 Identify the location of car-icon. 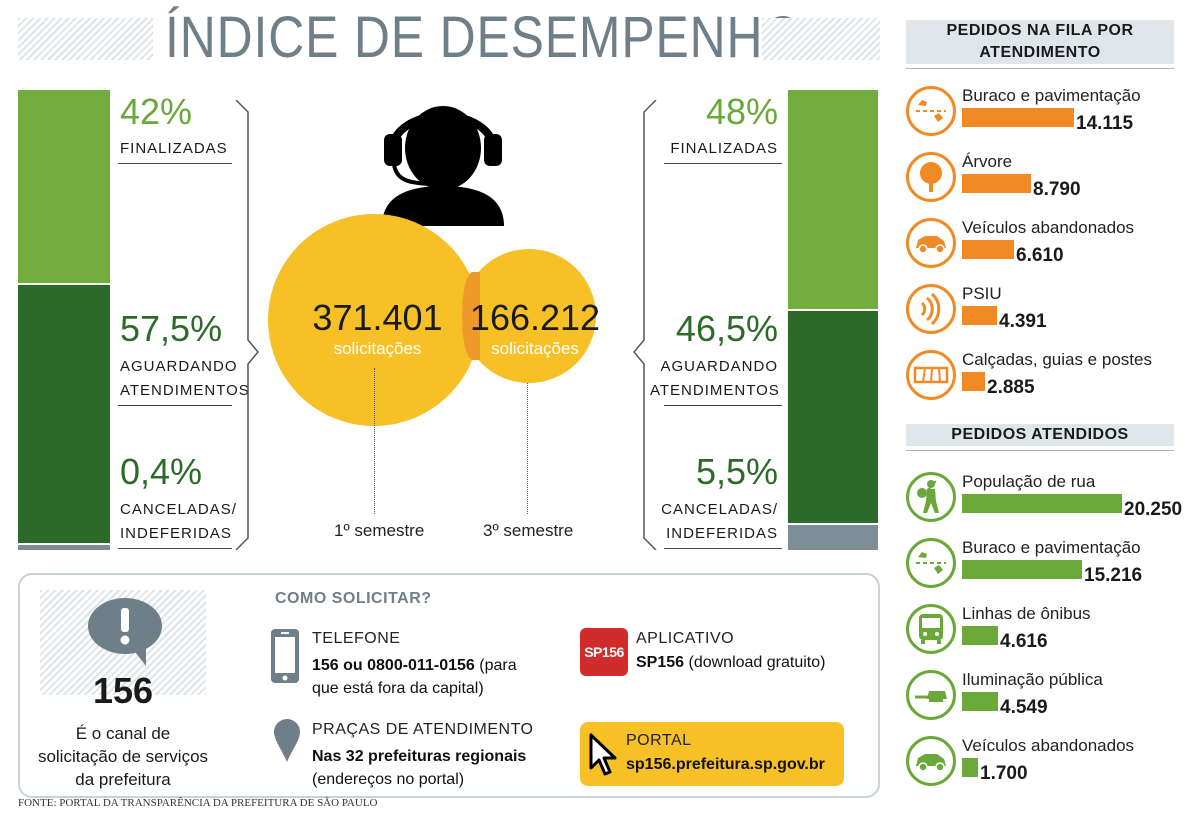
(931, 243).